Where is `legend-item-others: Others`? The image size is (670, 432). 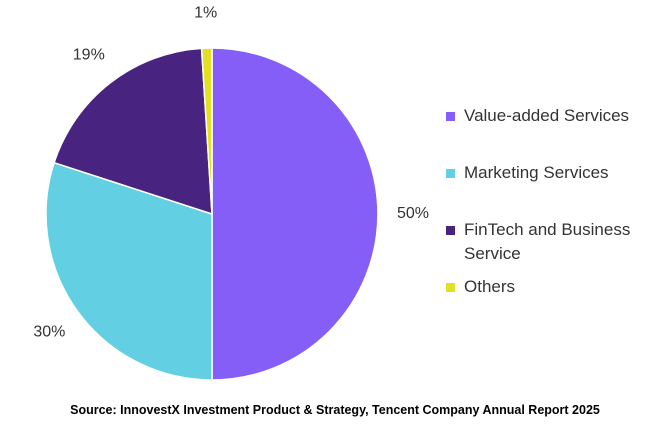 legend-item-others: Others is located at coordinates (558, 287).